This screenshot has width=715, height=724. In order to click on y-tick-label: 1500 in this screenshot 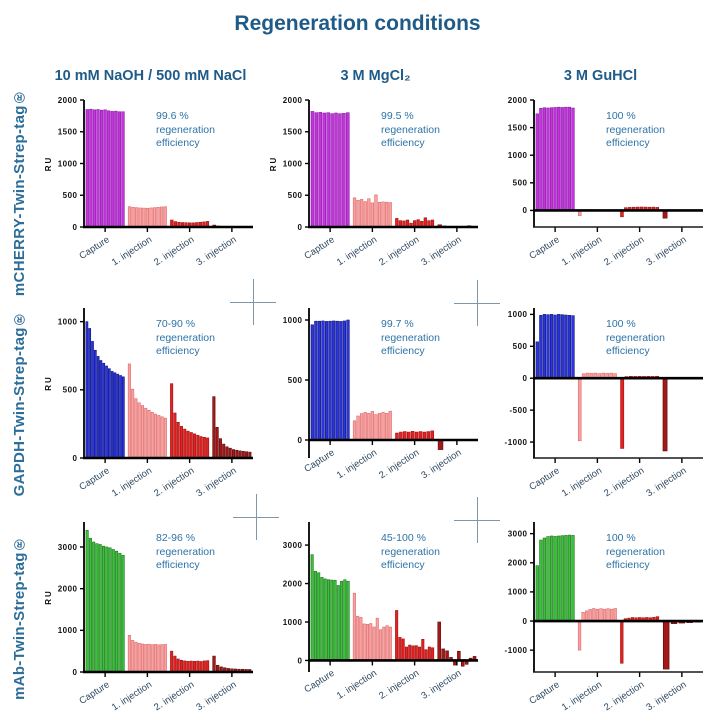, I will do `click(68, 132)`.